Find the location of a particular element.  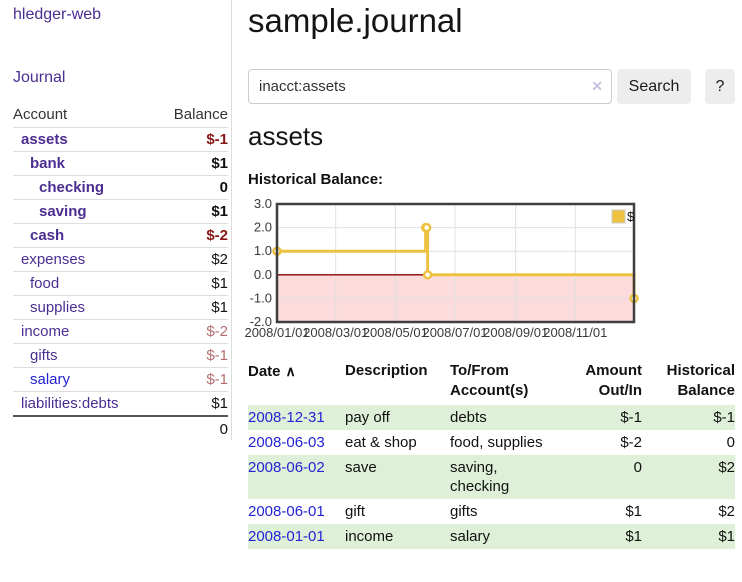

account-link: liabilities:debts is located at coordinates (70, 403).